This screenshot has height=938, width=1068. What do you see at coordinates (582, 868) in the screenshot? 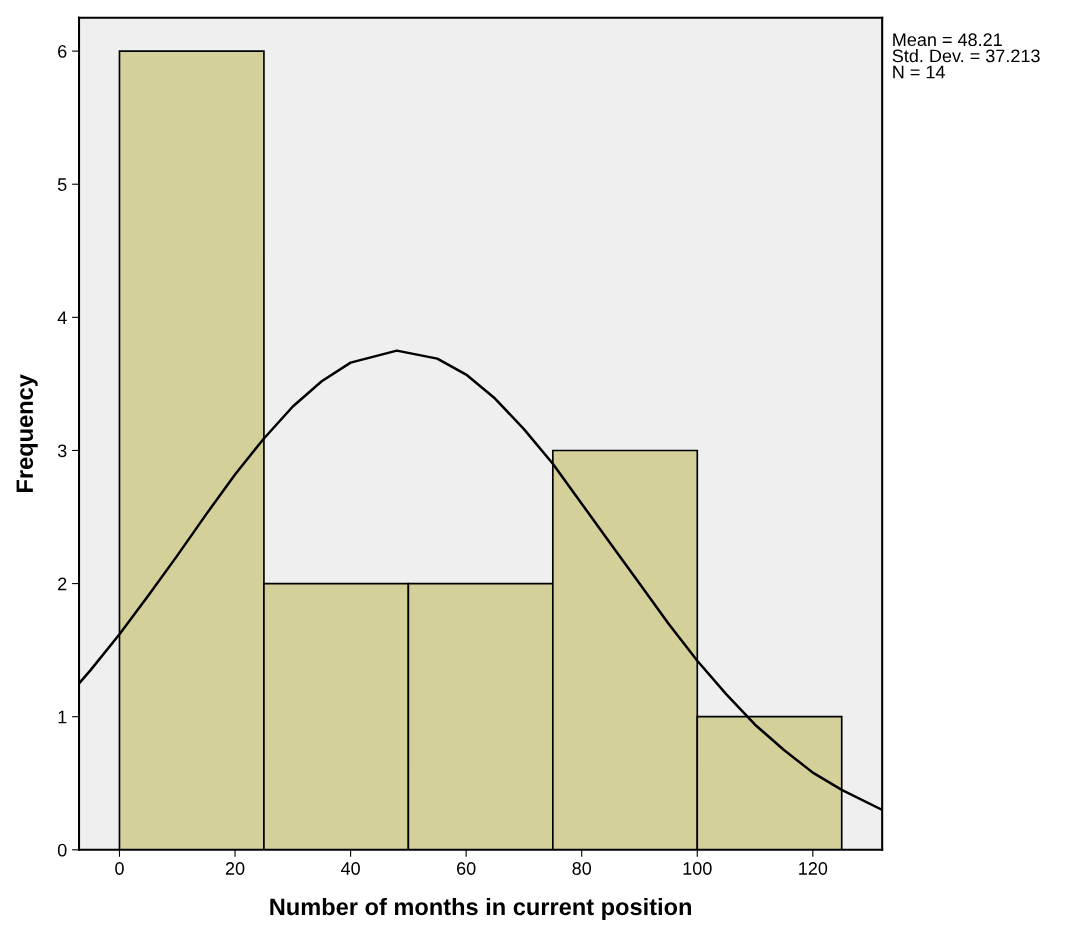
I see `x-tick-label: 80` at bounding box center [582, 868].